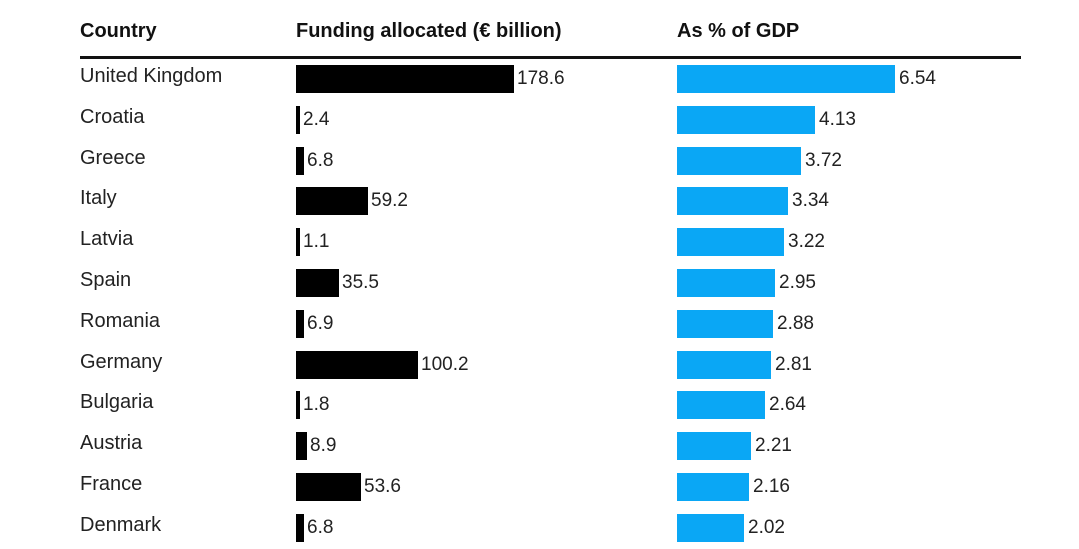  Describe the element at coordinates (917, 78) in the screenshot. I see `gdp-value-label: 6.54` at that location.